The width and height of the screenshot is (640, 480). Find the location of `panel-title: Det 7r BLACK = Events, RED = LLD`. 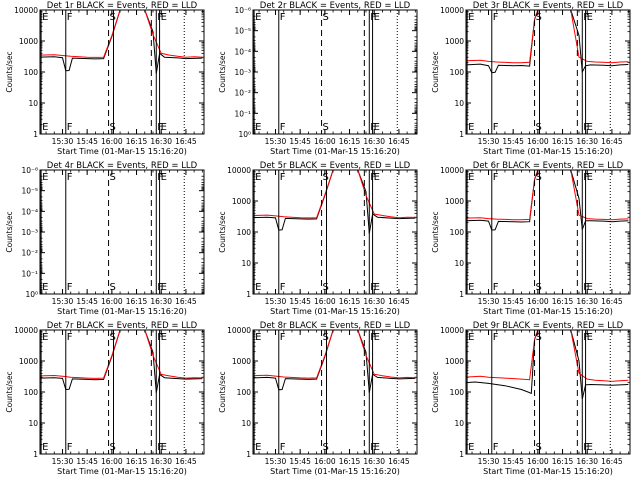

panel-title: Det 7r BLACK = Events, RED = LLD is located at coordinates (122, 326).